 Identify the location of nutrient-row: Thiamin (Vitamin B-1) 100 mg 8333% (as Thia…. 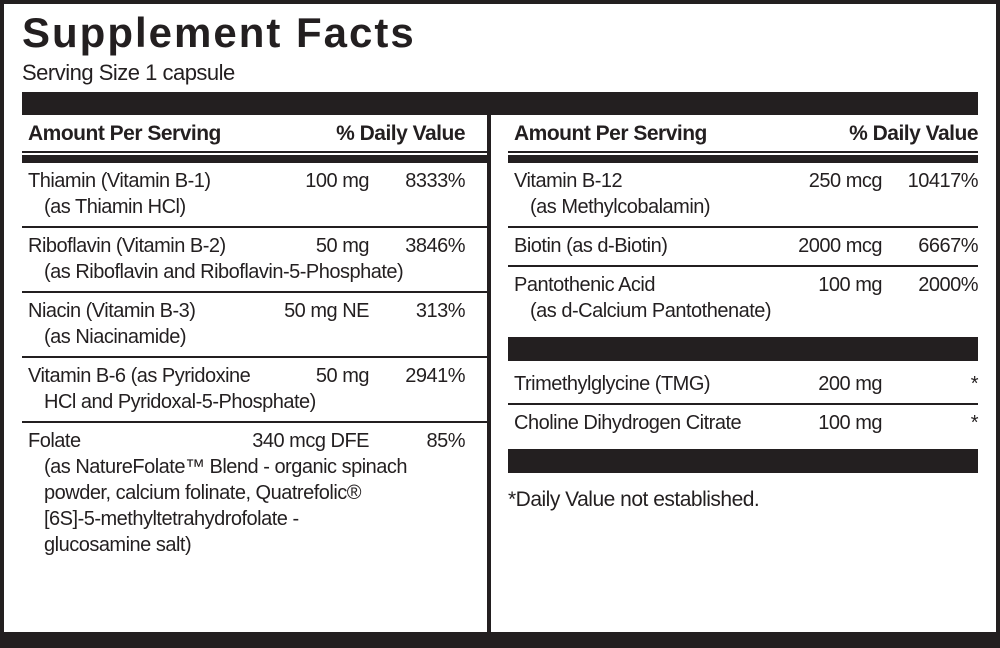
(254, 194).